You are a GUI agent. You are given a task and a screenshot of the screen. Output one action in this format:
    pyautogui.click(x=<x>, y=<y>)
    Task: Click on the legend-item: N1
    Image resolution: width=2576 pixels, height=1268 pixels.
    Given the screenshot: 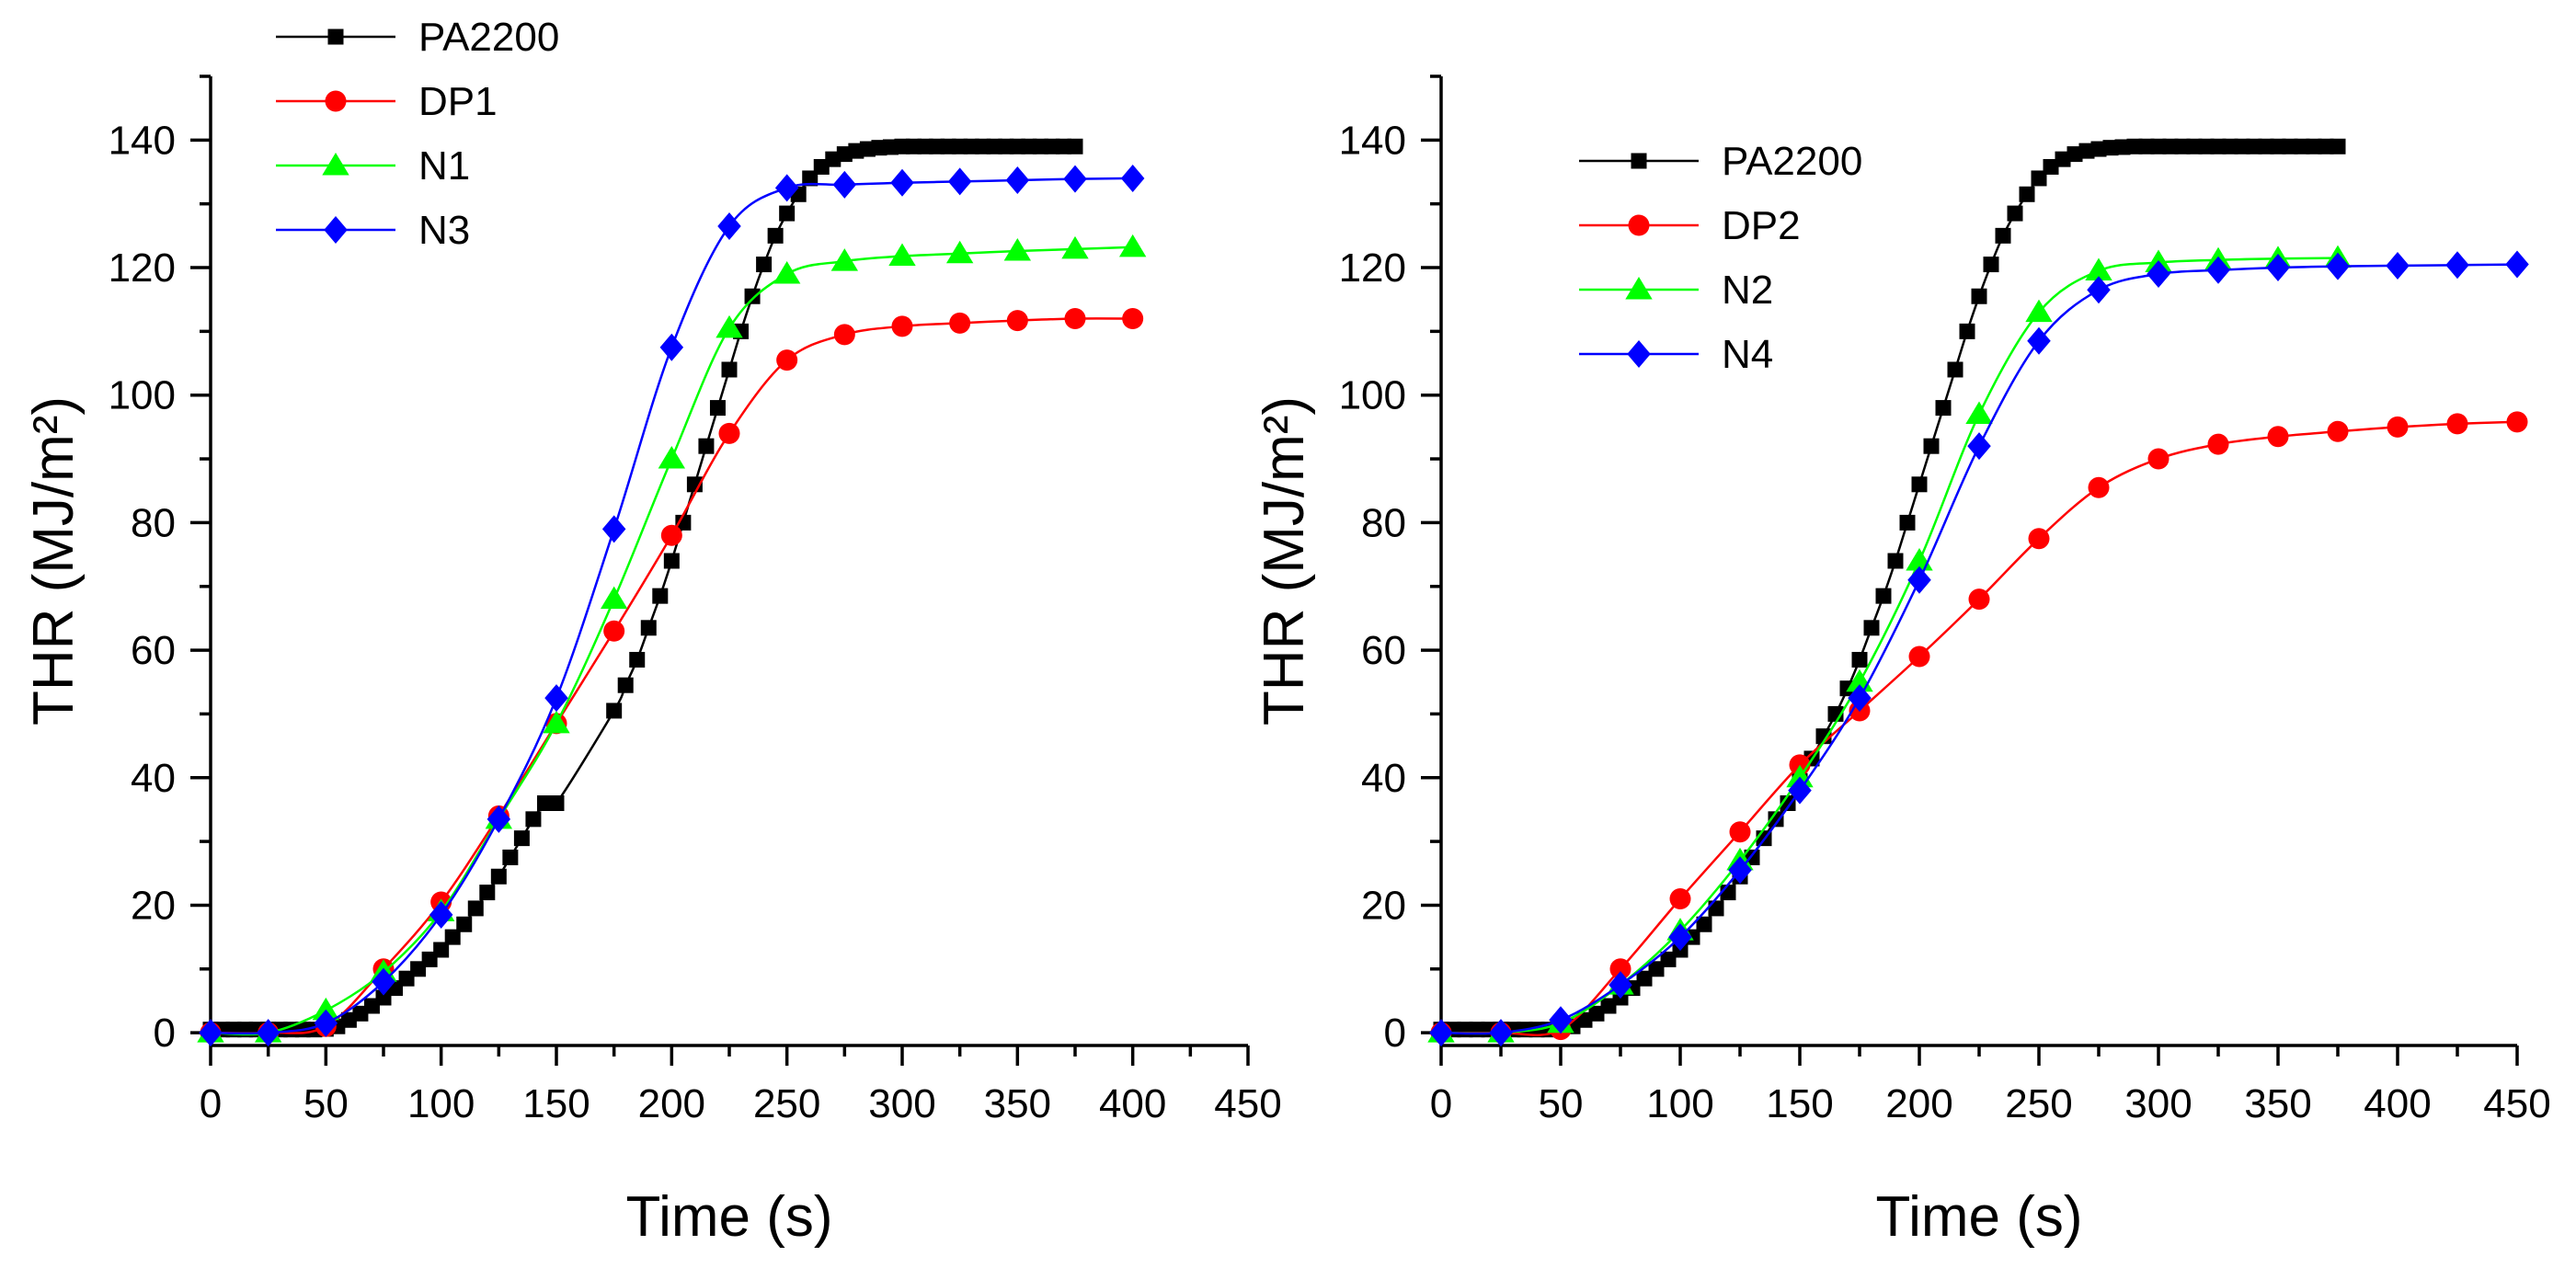 What is the action you would take?
    pyautogui.click(x=373, y=165)
    